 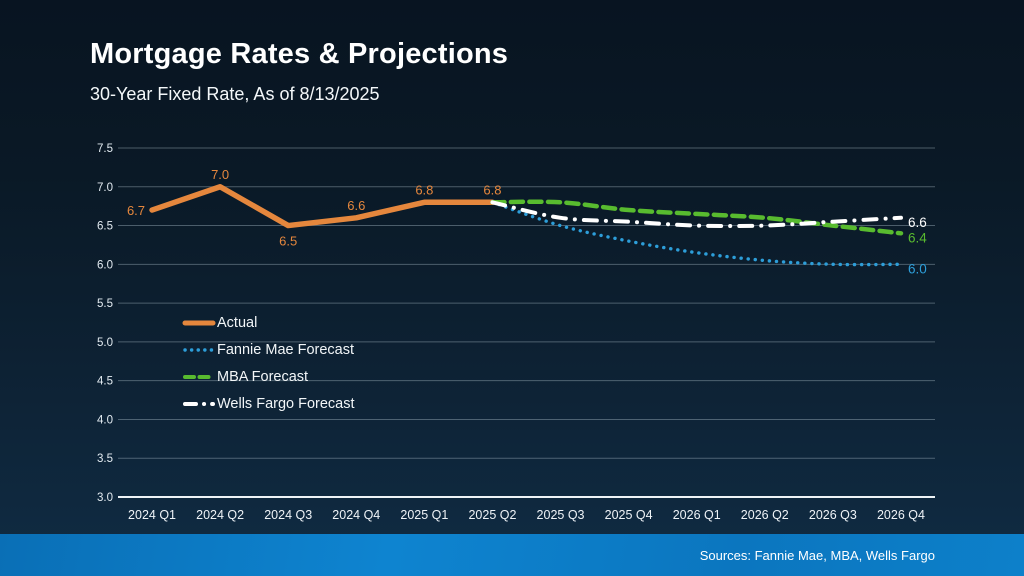 I want to click on x-tick-label: 2026 Q1, so click(x=697, y=515).